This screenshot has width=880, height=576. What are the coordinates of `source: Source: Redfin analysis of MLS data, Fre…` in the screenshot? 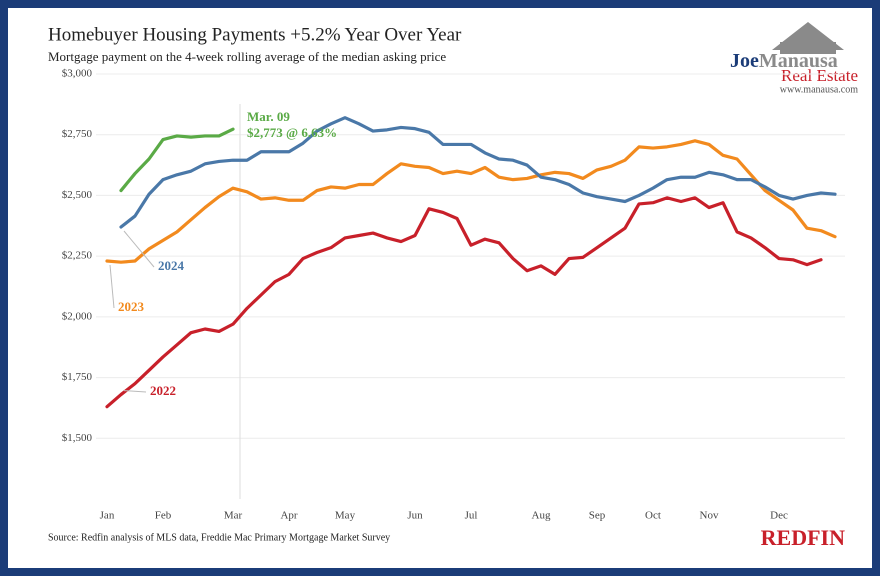 It's located at (219, 537).